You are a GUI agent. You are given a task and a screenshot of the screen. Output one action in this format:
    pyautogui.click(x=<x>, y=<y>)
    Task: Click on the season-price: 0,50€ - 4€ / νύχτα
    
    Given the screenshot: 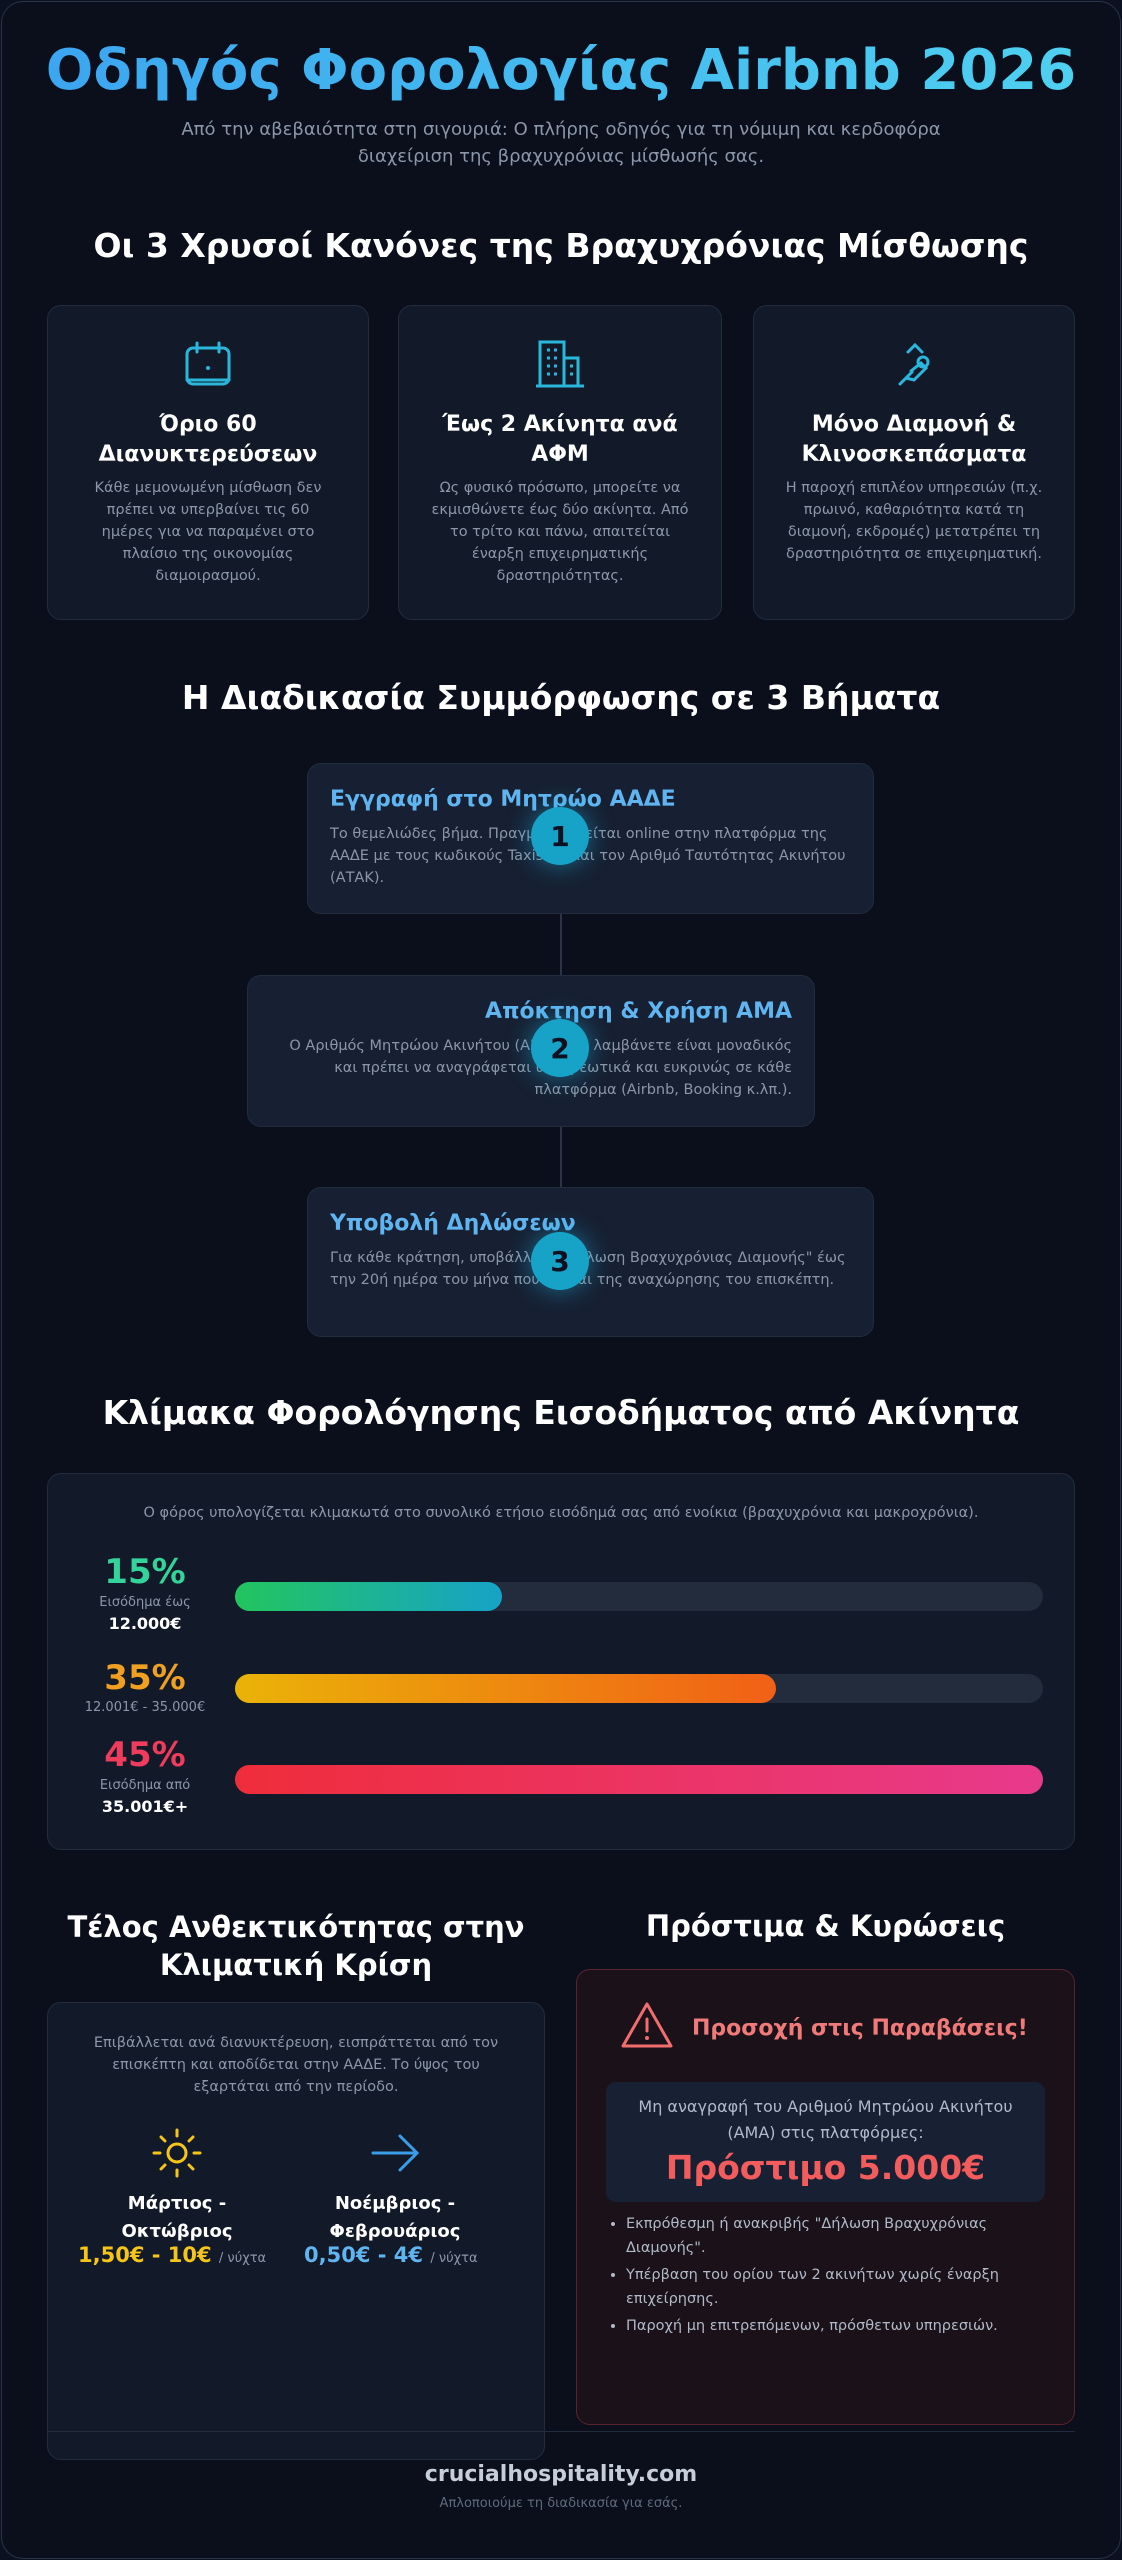 What is the action you would take?
    pyautogui.click(x=391, y=2255)
    